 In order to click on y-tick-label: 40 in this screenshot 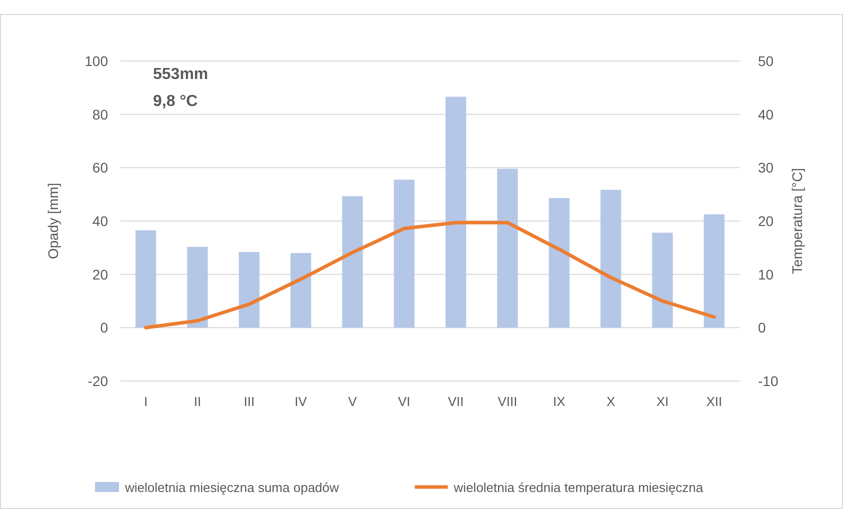, I will do `click(100, 221)`.